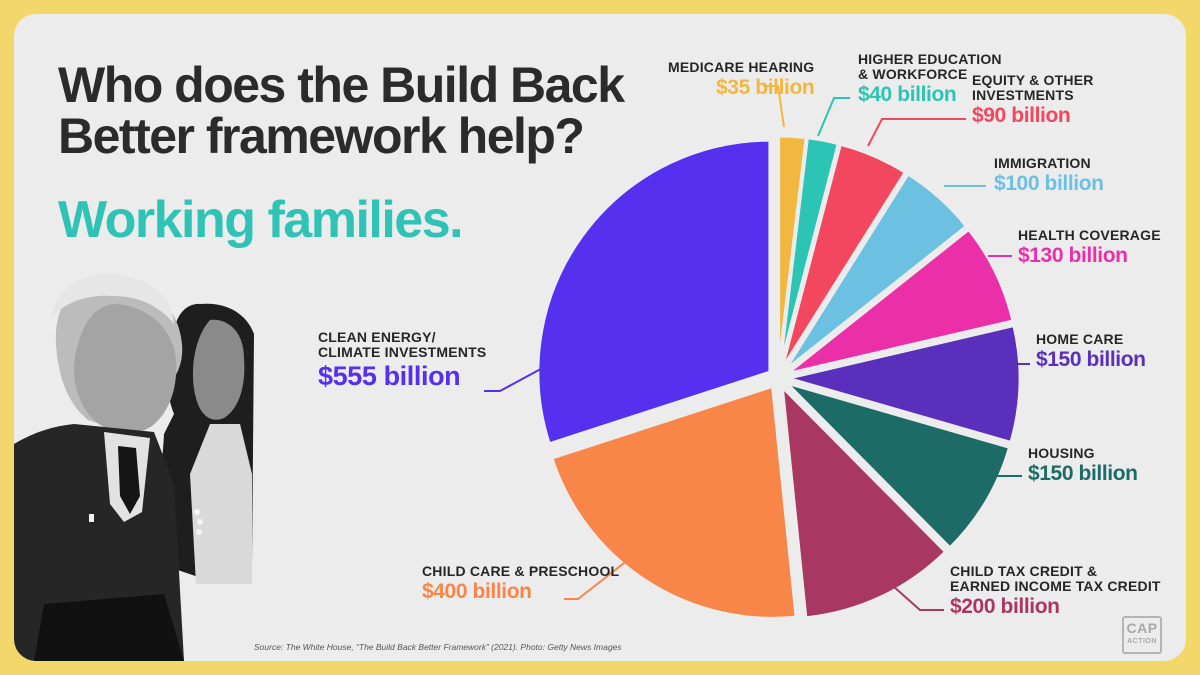 The height and width of the screenshot is (675, 1200). Describe the element at coordinates (1061, 453) in the screenshot. I see `slice-category-label: HOUSING` at that location.